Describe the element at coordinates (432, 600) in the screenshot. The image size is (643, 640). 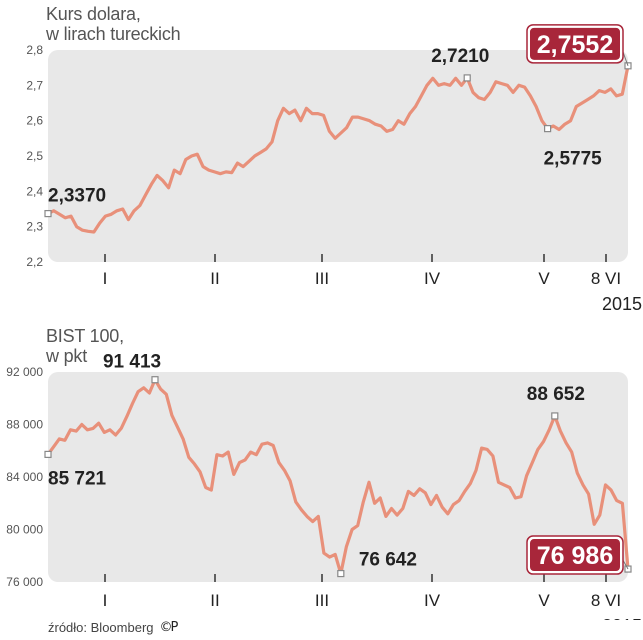
I see `chart2-x-tick-label: IV` at that location.